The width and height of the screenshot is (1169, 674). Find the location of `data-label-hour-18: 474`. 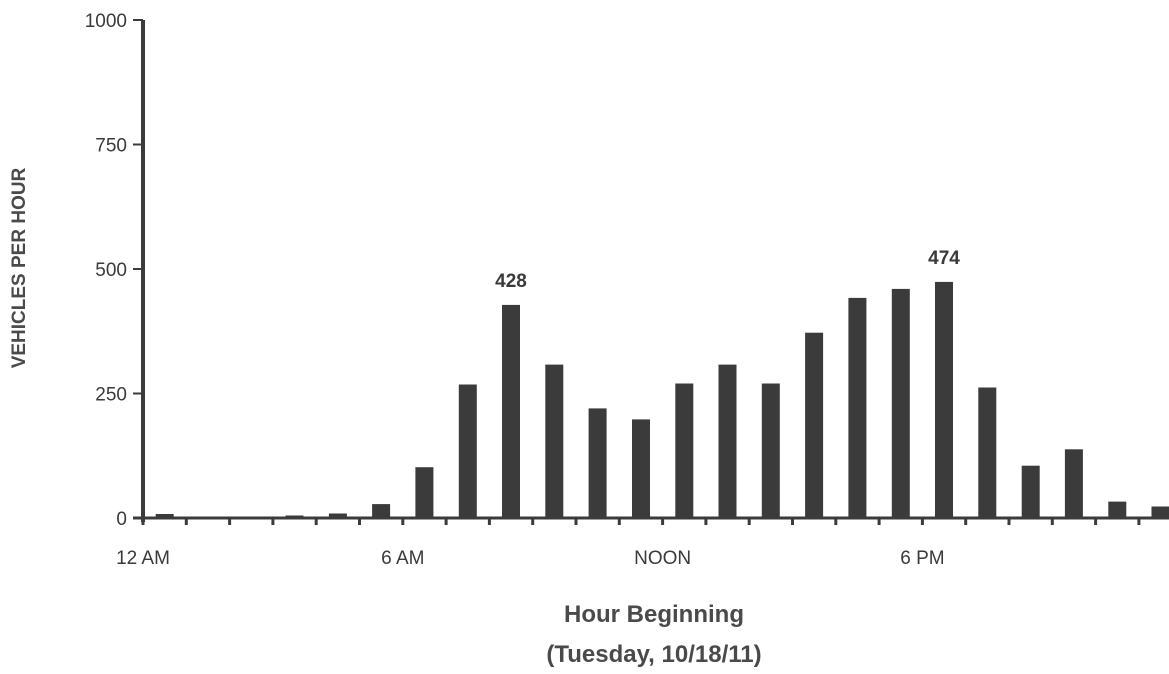

data-label-hour-18: 474 is located at coordinates (944, 258).